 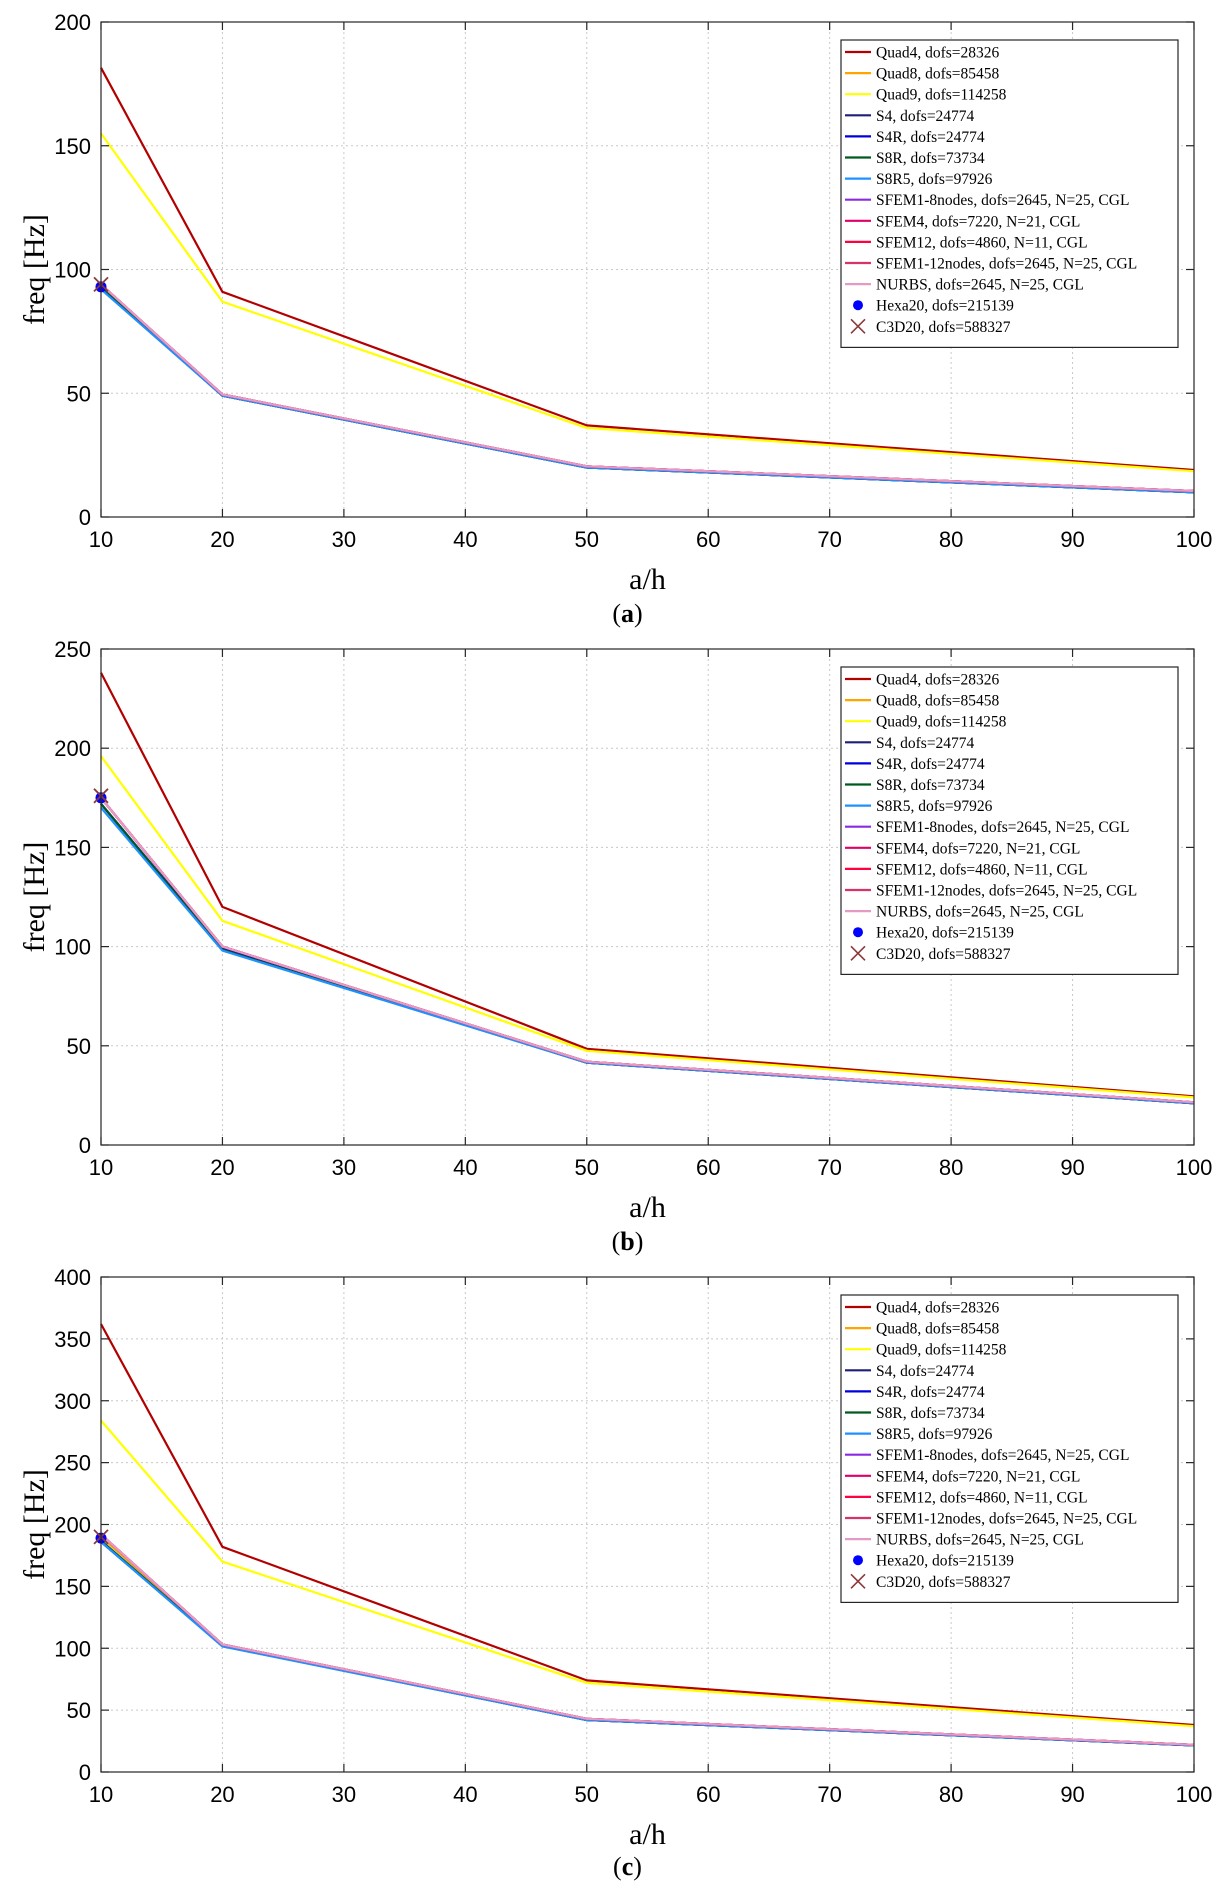 I want to click on y-tick-label: 250, so click(x=72, y=649).